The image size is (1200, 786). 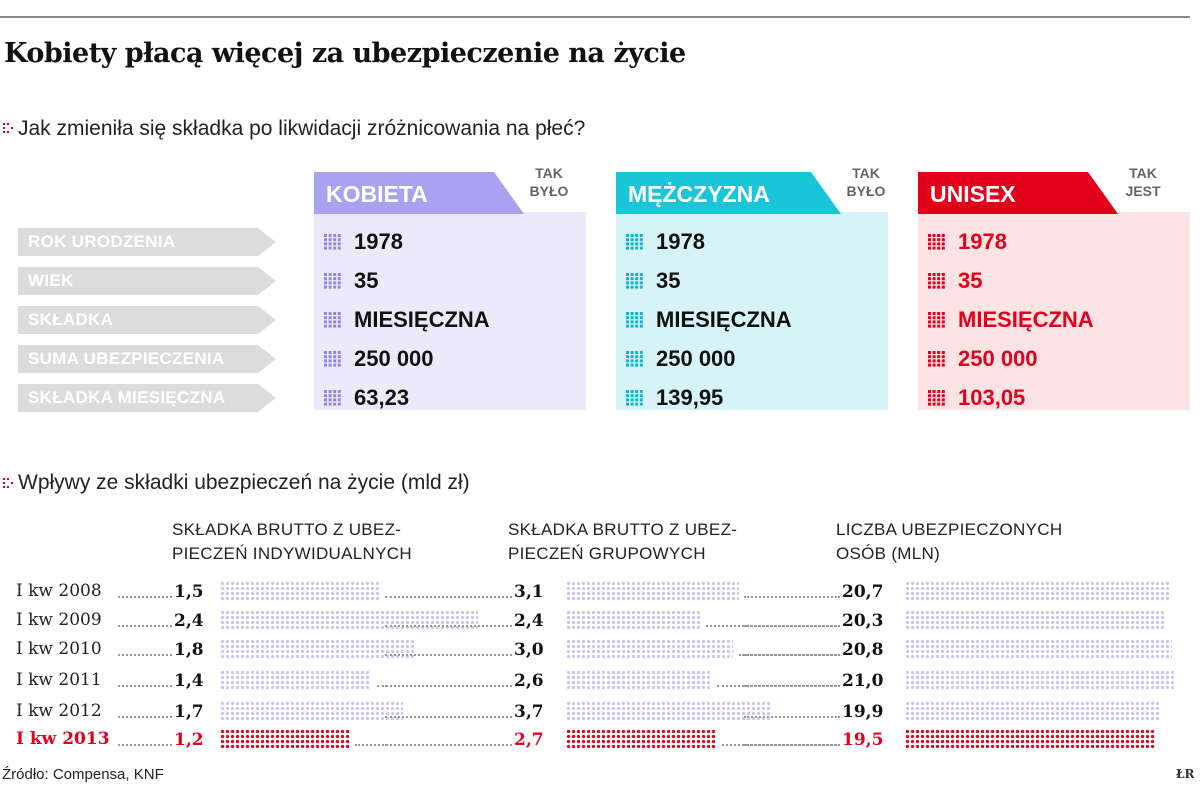 I want to click on panel-header: MĘŻCZYZNA, so click(x=728, y=193).